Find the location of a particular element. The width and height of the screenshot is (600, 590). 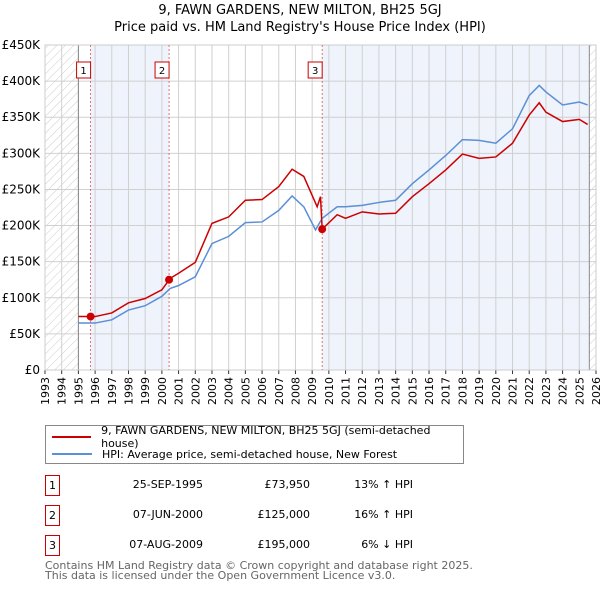

x-tick-label: 2002 is located at coordinates (195, 391).